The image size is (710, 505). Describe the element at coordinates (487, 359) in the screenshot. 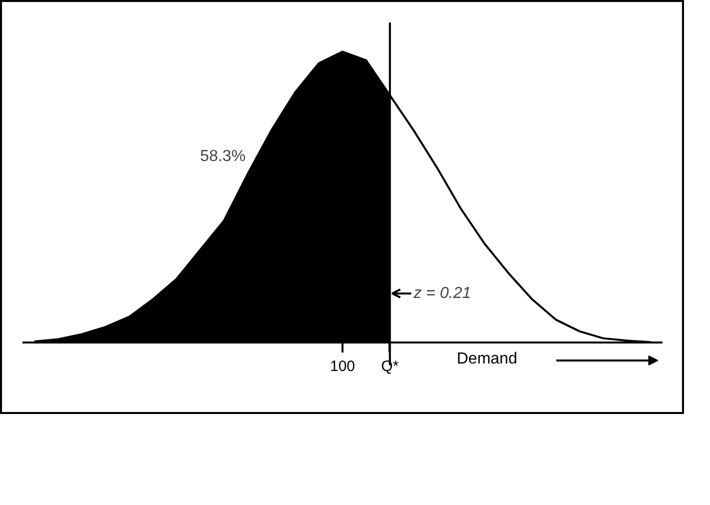

I see `x-axis-title: Demand` at that location.